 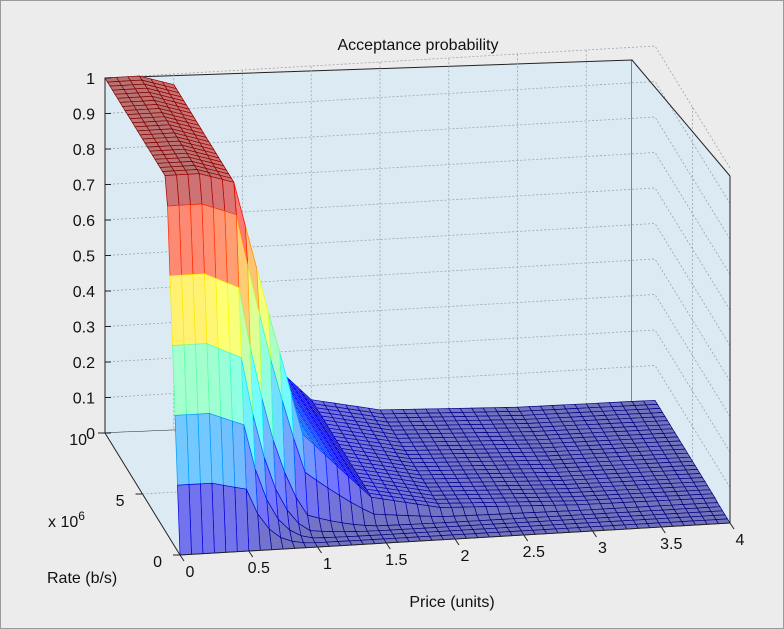 What do you see at coordinates (157, 562) in the screenshot?
I see `y-tick-label: 0` at bounding box center [157, 562].